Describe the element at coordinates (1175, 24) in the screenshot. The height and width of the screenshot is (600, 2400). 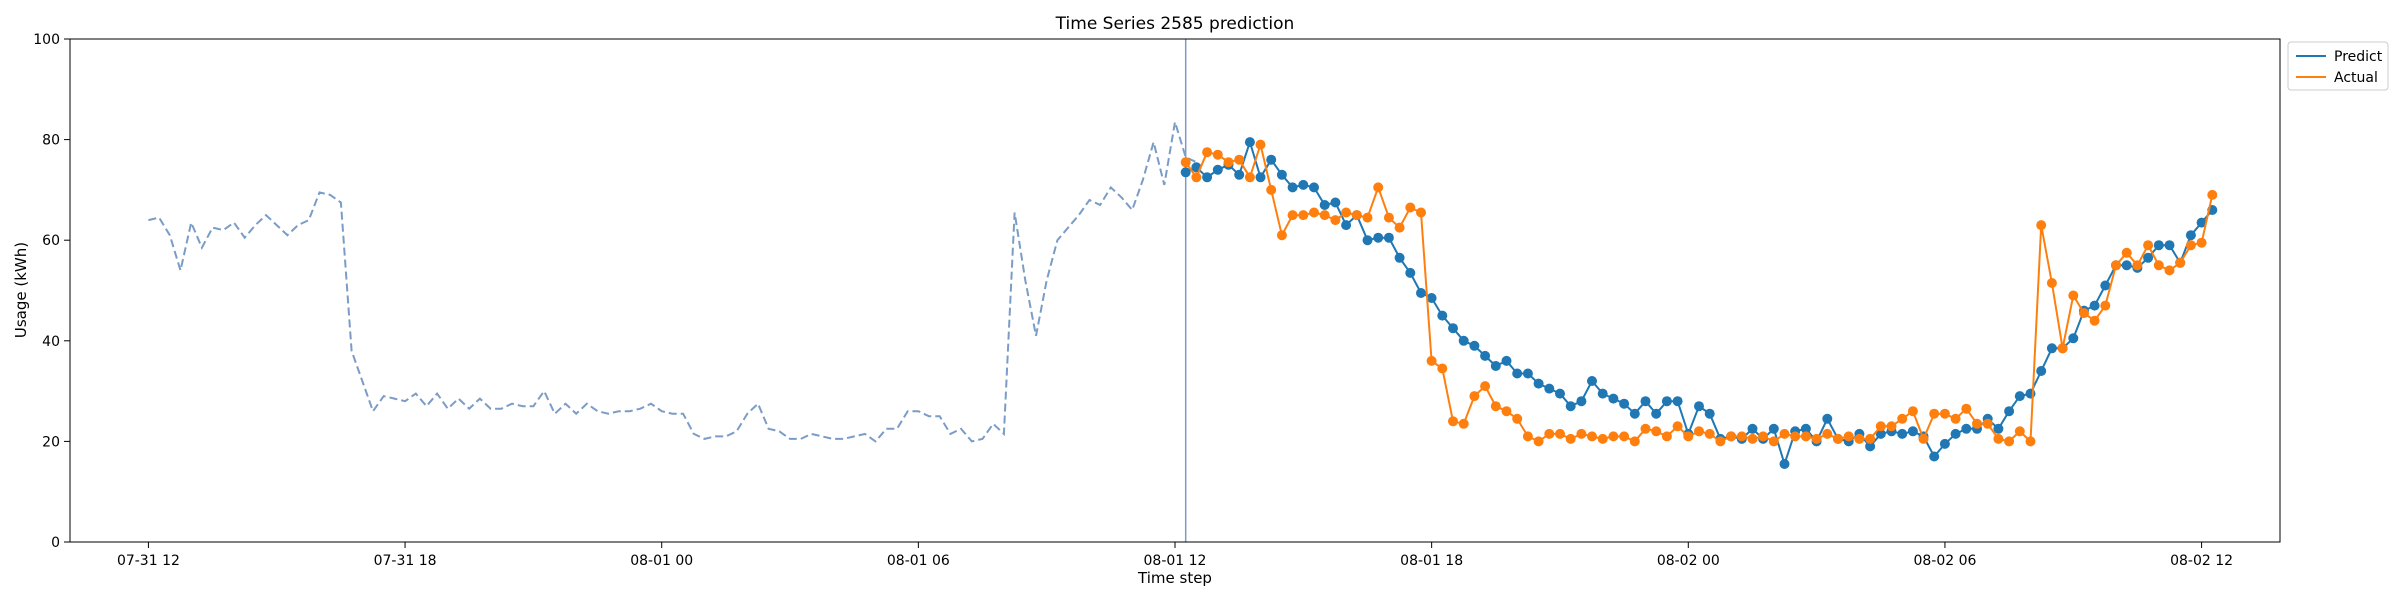
I see `chart-title: Time Series 2585 prediction` at that location.